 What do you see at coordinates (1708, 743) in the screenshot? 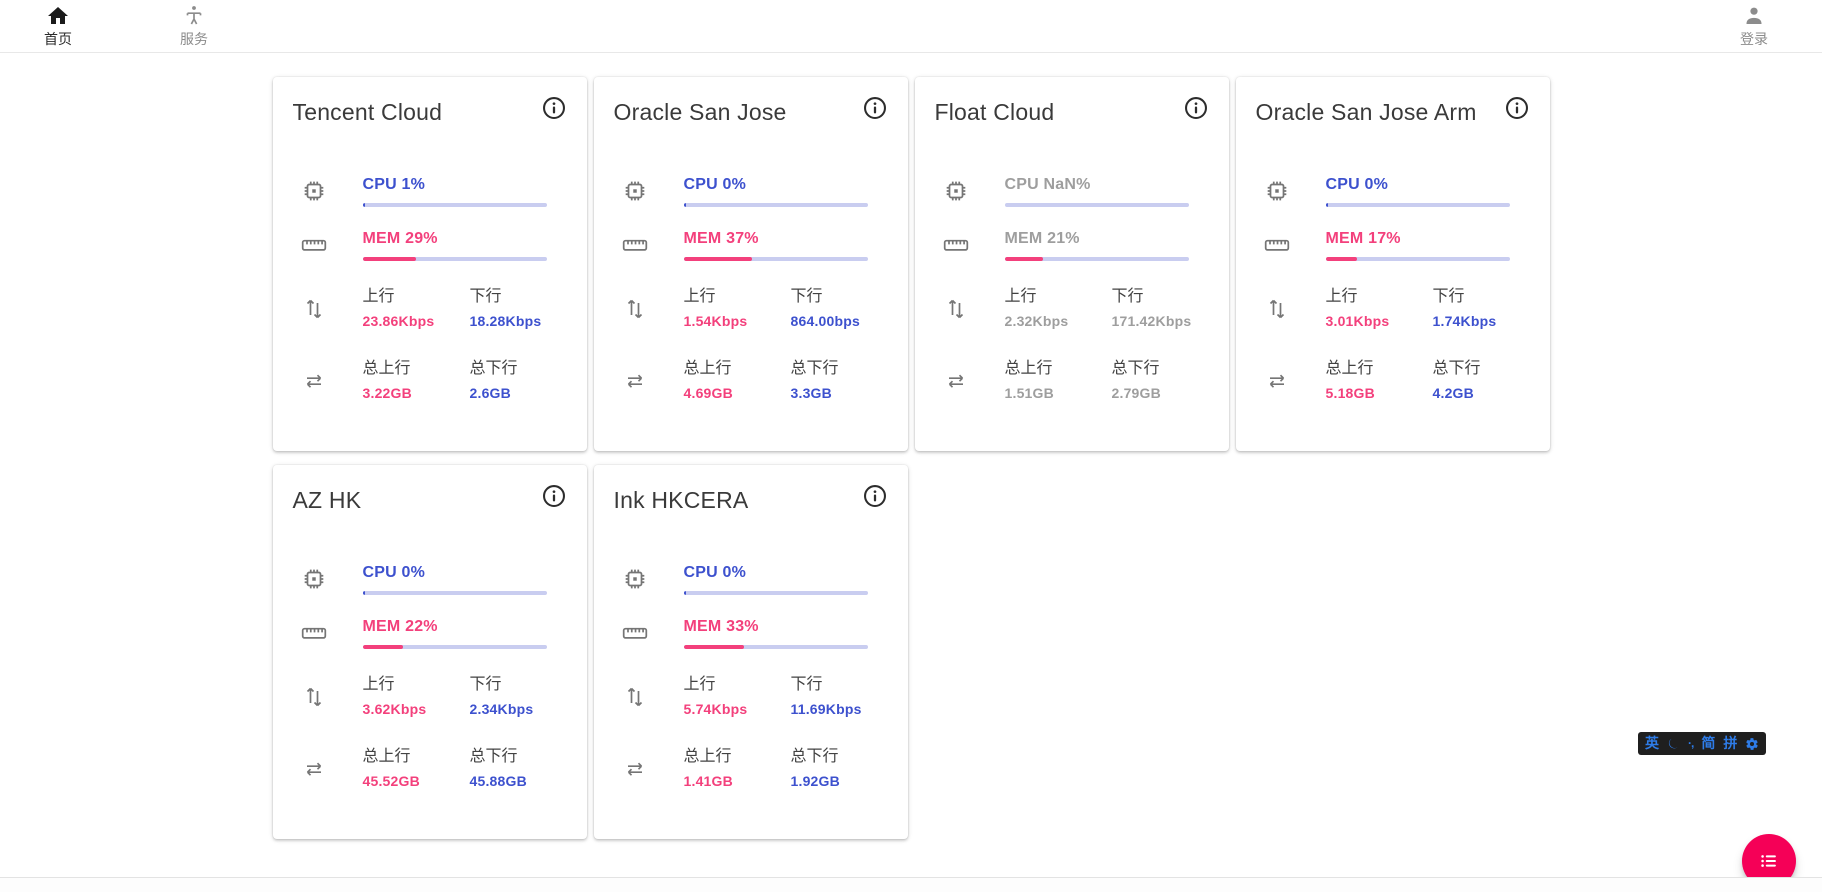
I see `ime-simplified-button: 简` at bounding box center [1708, 743].